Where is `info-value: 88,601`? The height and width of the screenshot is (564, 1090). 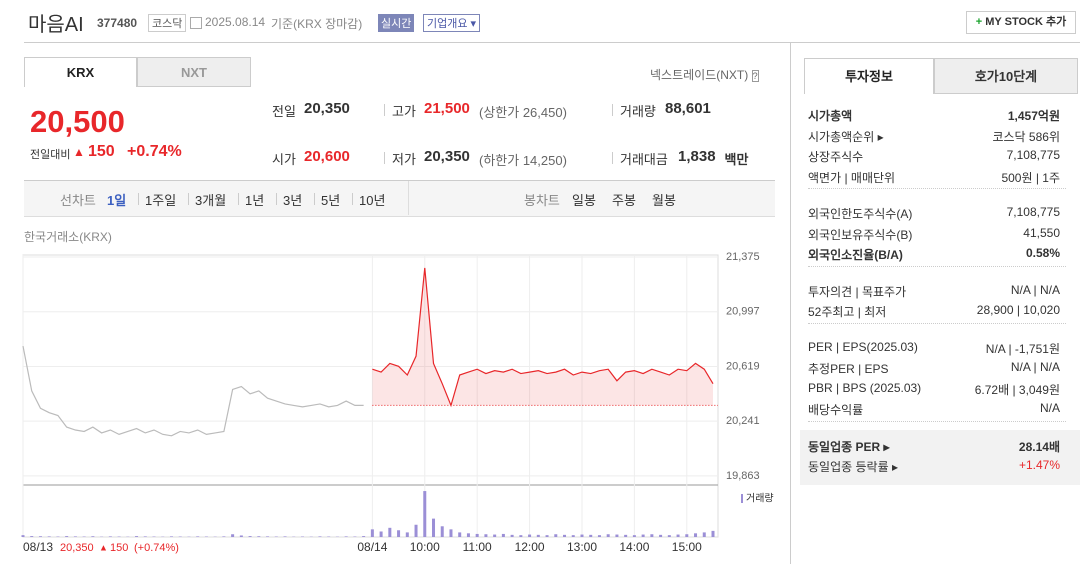 info-value: 88,601 is located at coordinates (688, 108).